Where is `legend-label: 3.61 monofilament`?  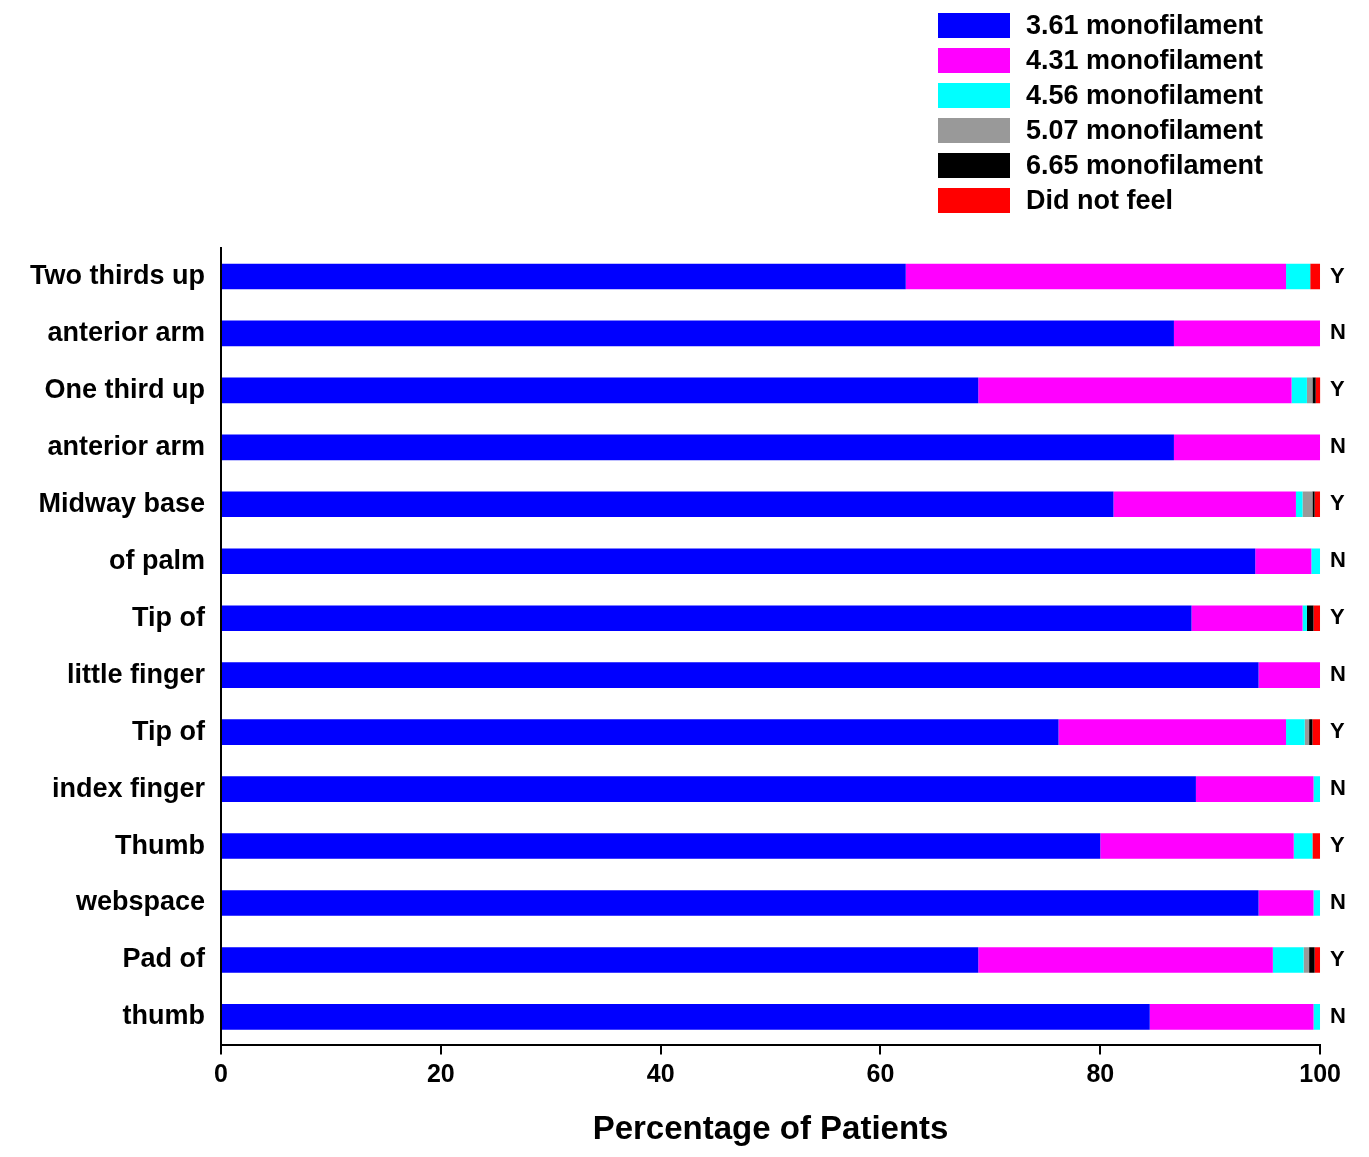 legend-label: 3.61 monofilament is located at coordinates (1144, 25).